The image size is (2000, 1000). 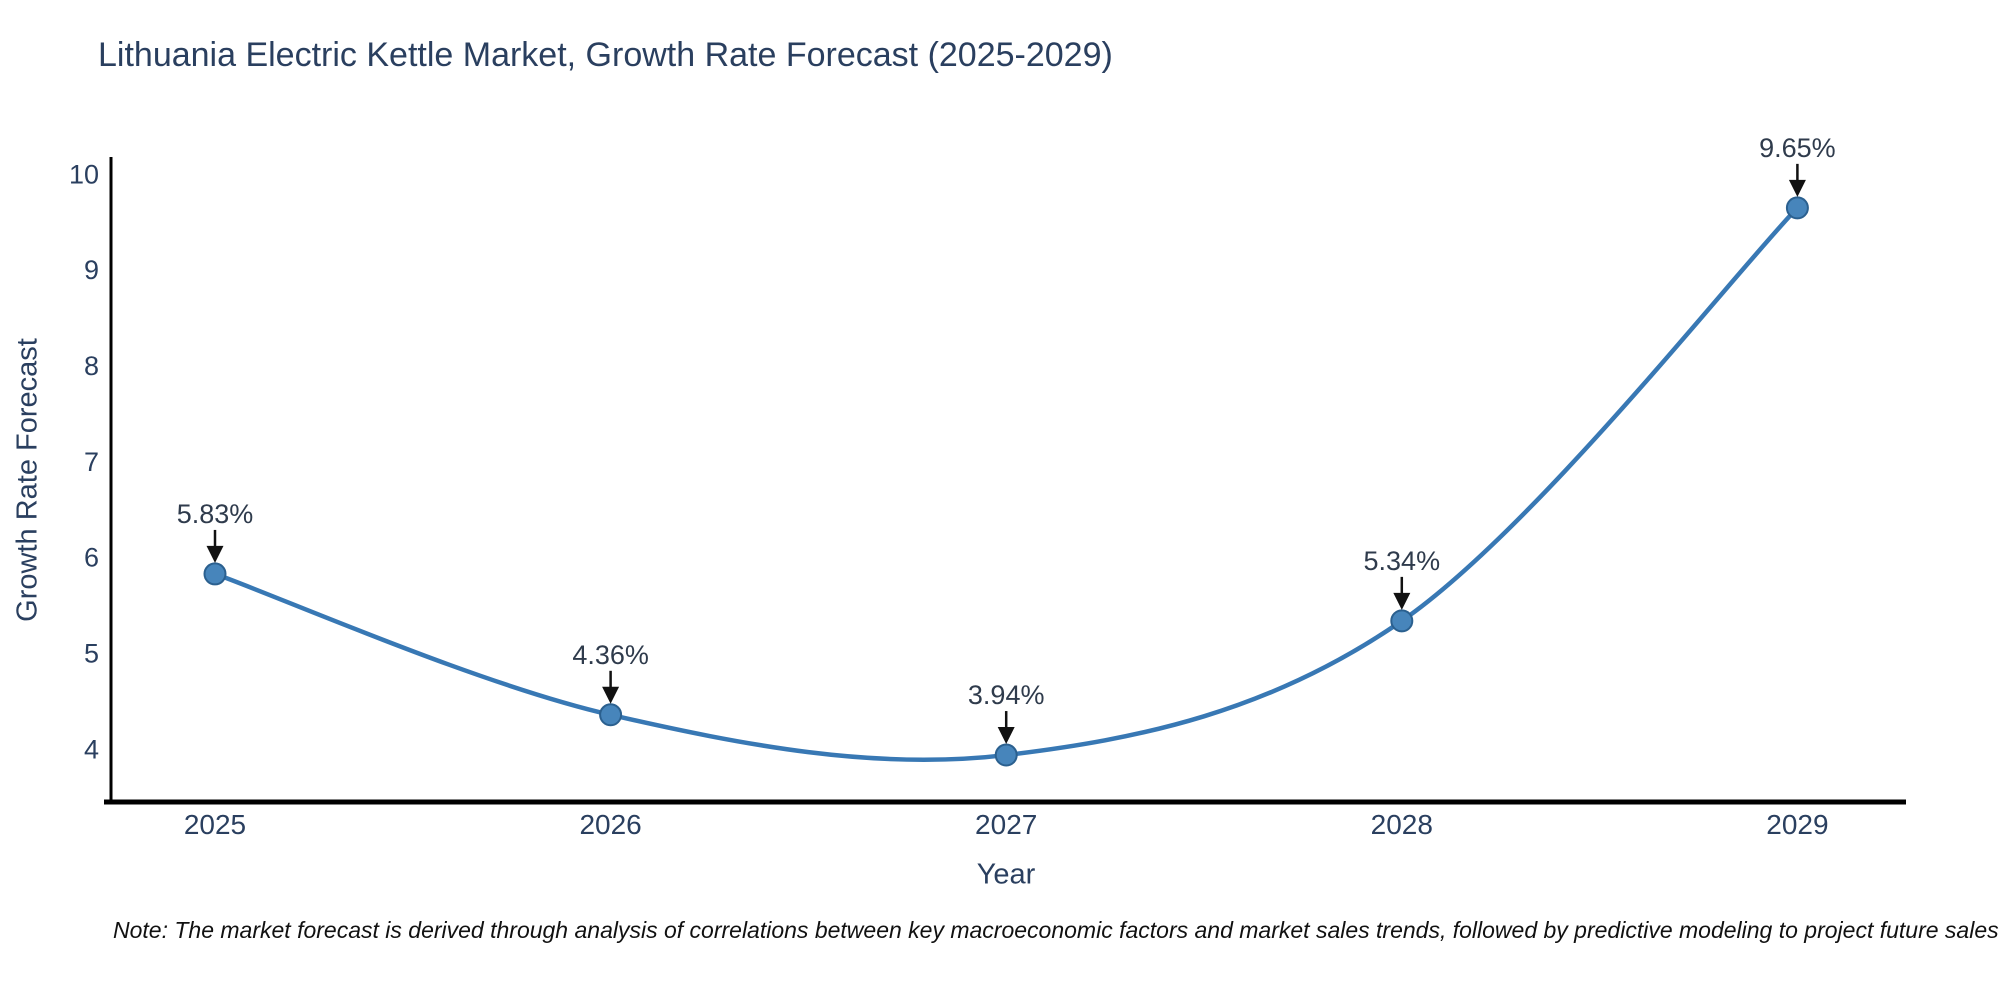 What do you see at coordinates (1006, 695) in the screenshot?
I see `point-value-label: 3.94%` at bounding box center [1006, 695].